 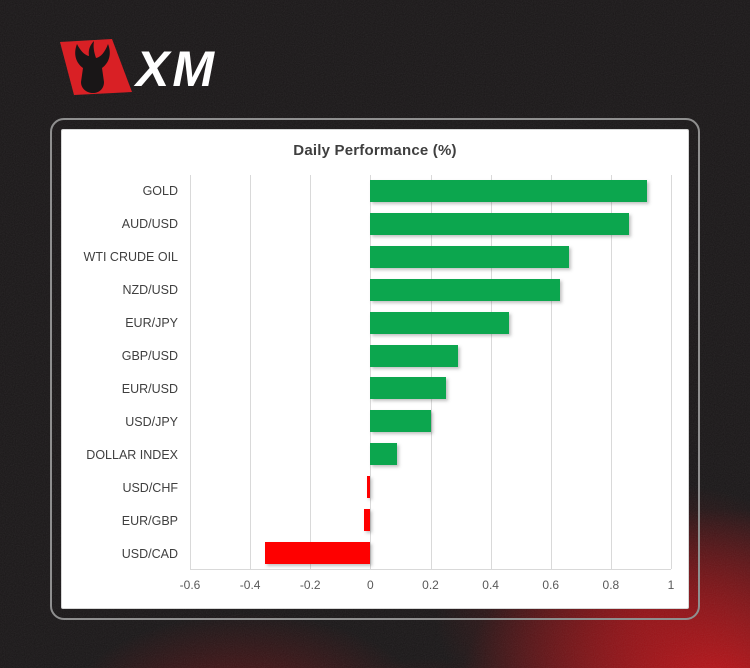 I want to click on category-label: USD/CHF, so click(x=150, y=487).